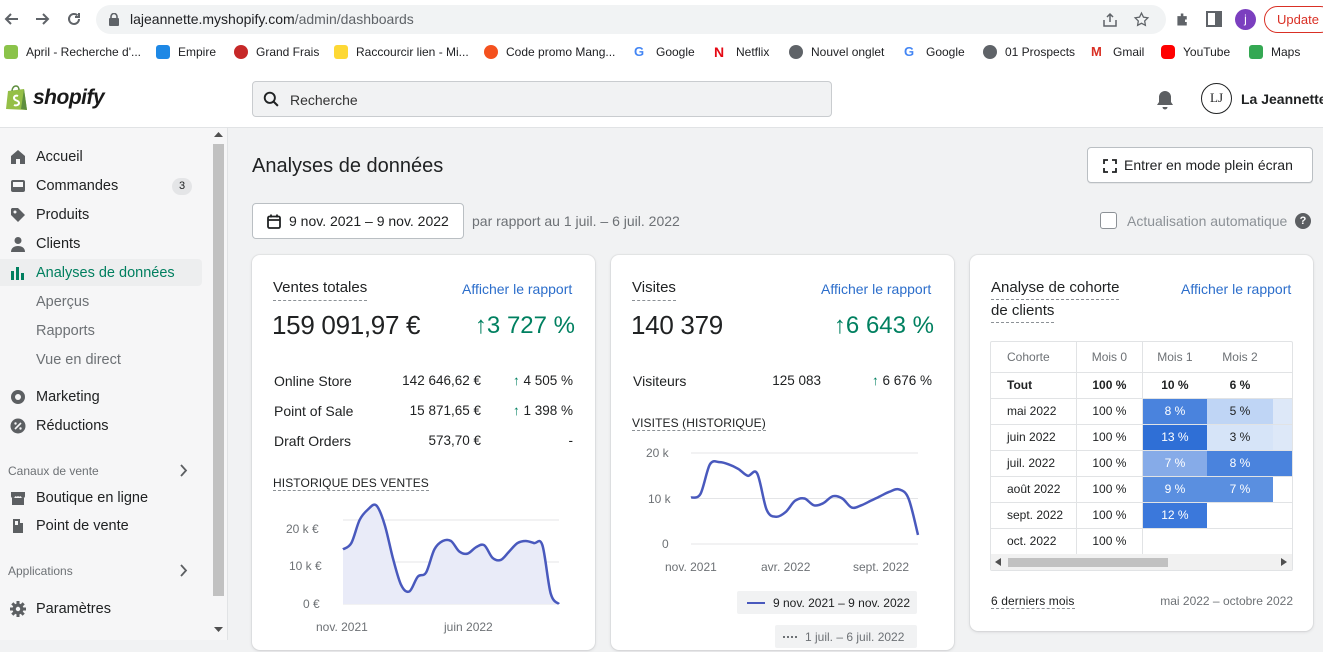 Image resolution: width=1323 pixels, height=652 pixels. I want to click on visits-card-title: Visites, so click(654, 289).